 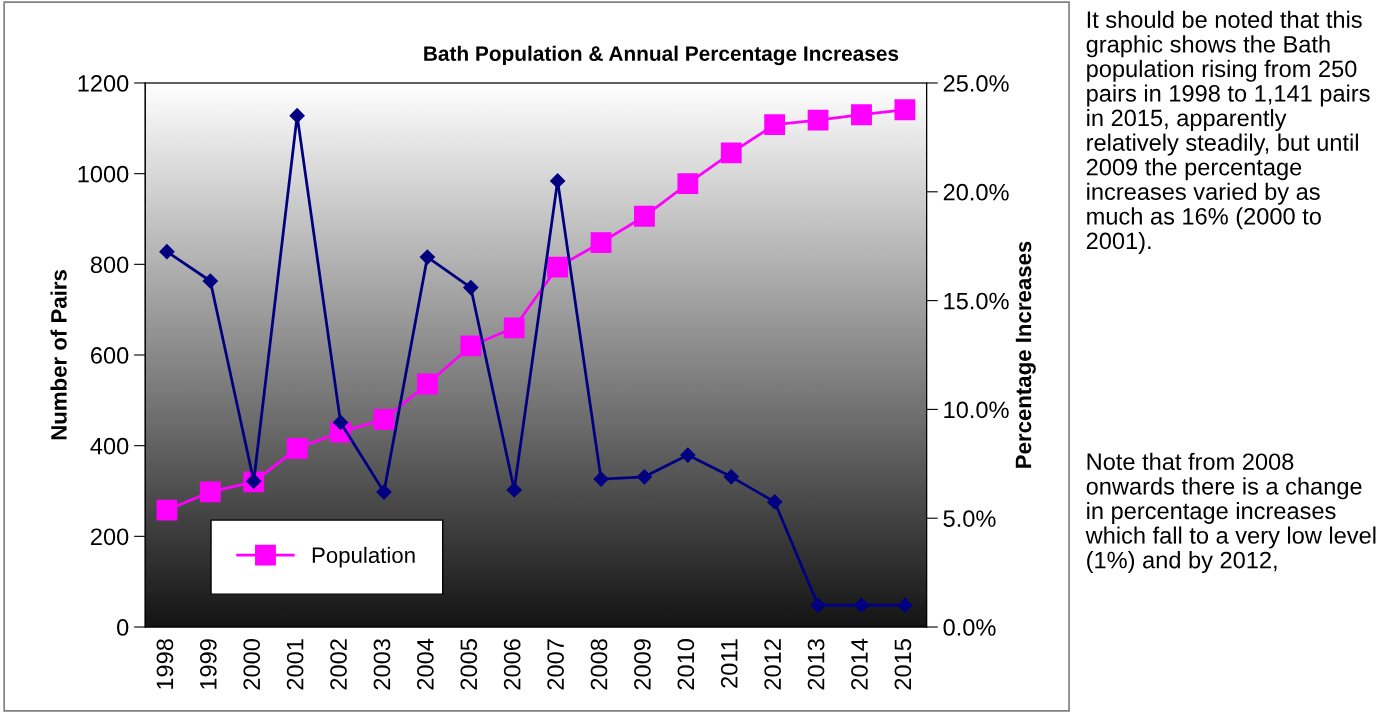 What do you see at coordinates (976, 301) in the screenshot?
I see `y2-tick-label: 15.0%` at bounding box center [976, 301].